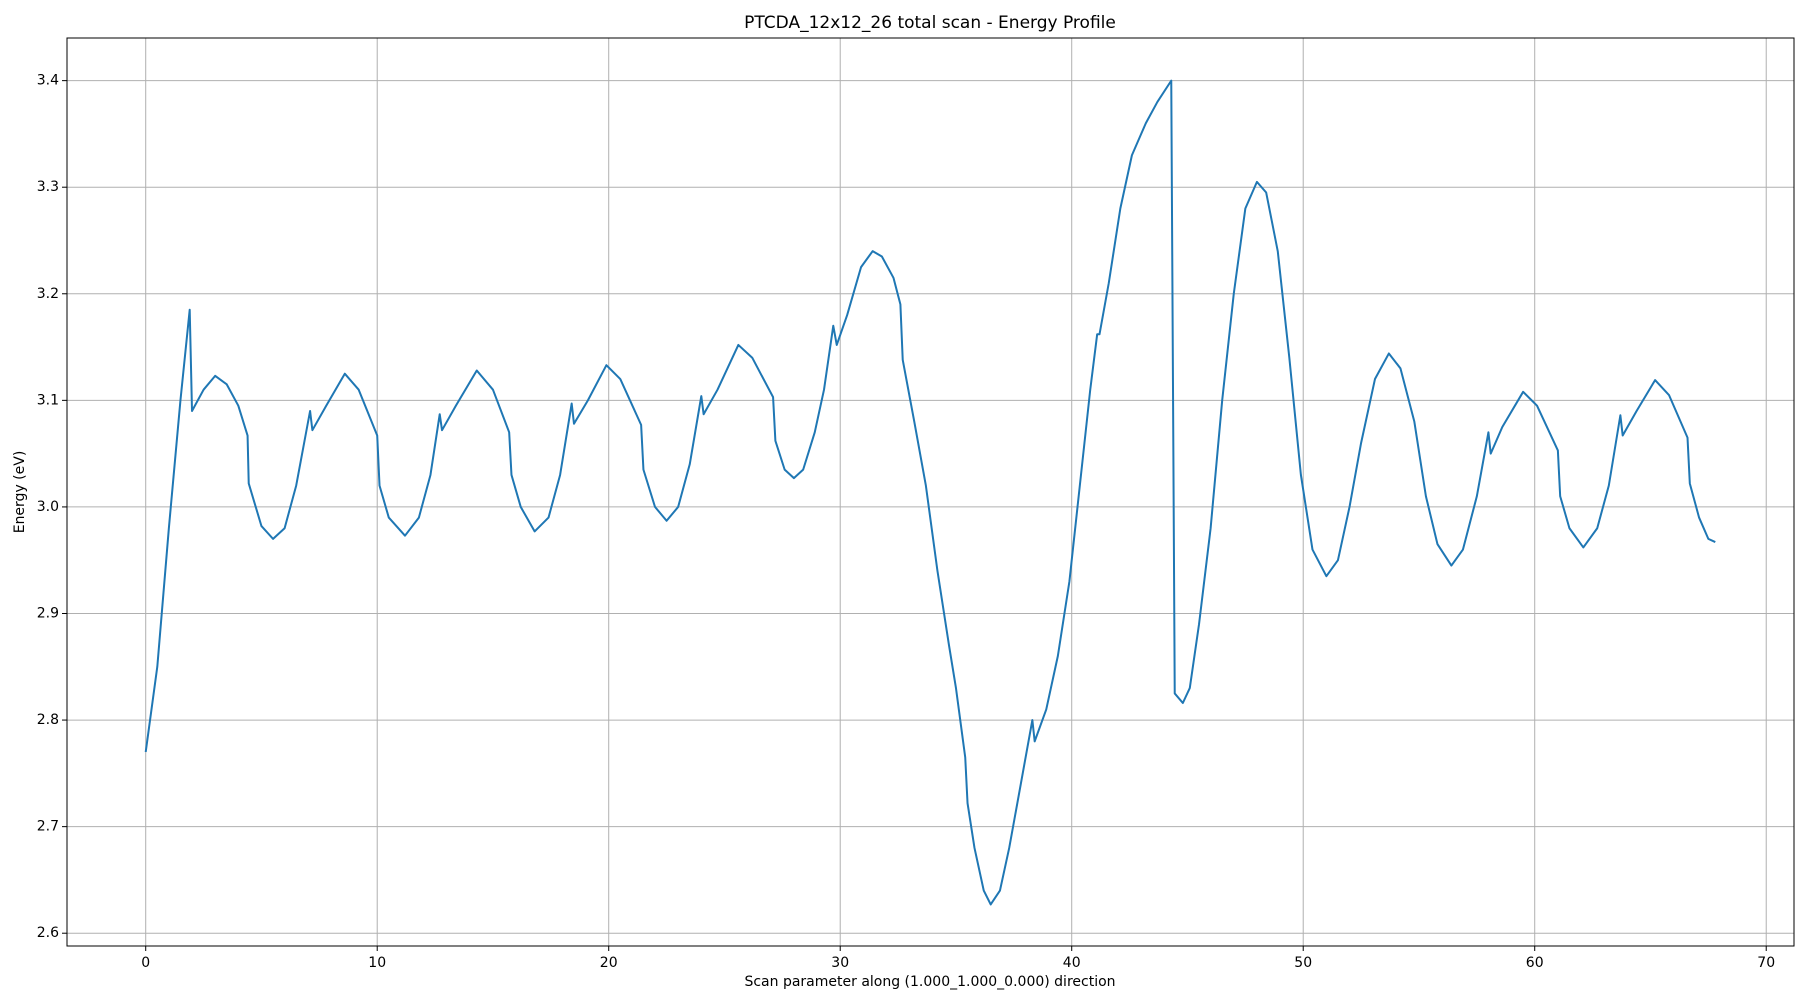 This screenshot has height=1000, width=1800. Describe the element at coordinates (48, 720) in the screenshot. I see `y-tick-label: 2.8` at that location.